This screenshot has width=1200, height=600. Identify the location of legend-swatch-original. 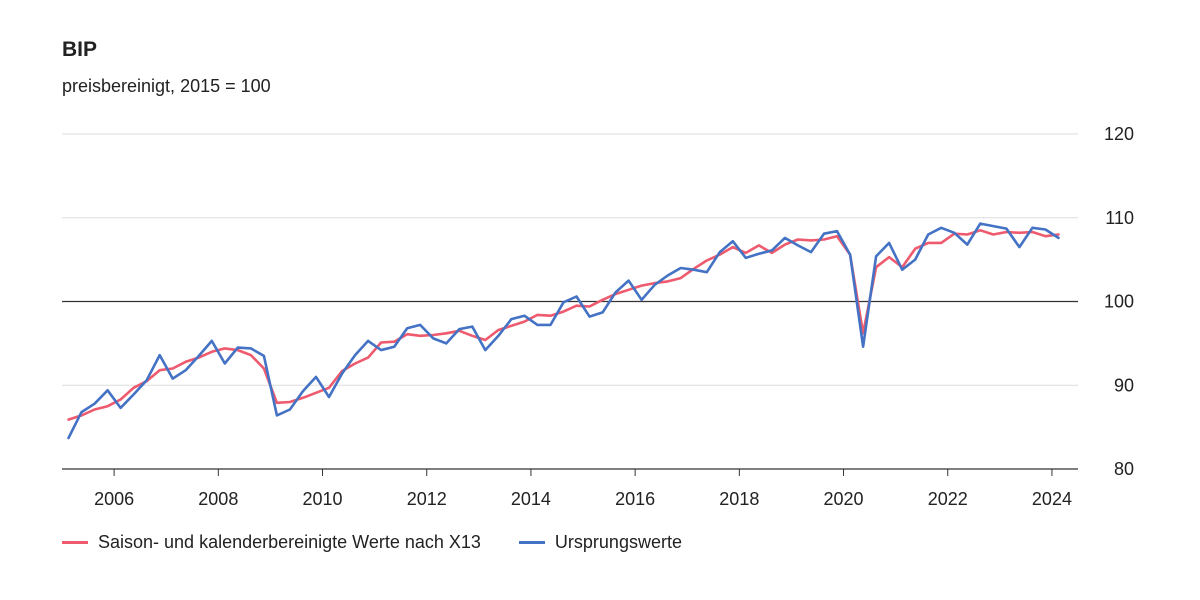
(531, 542).